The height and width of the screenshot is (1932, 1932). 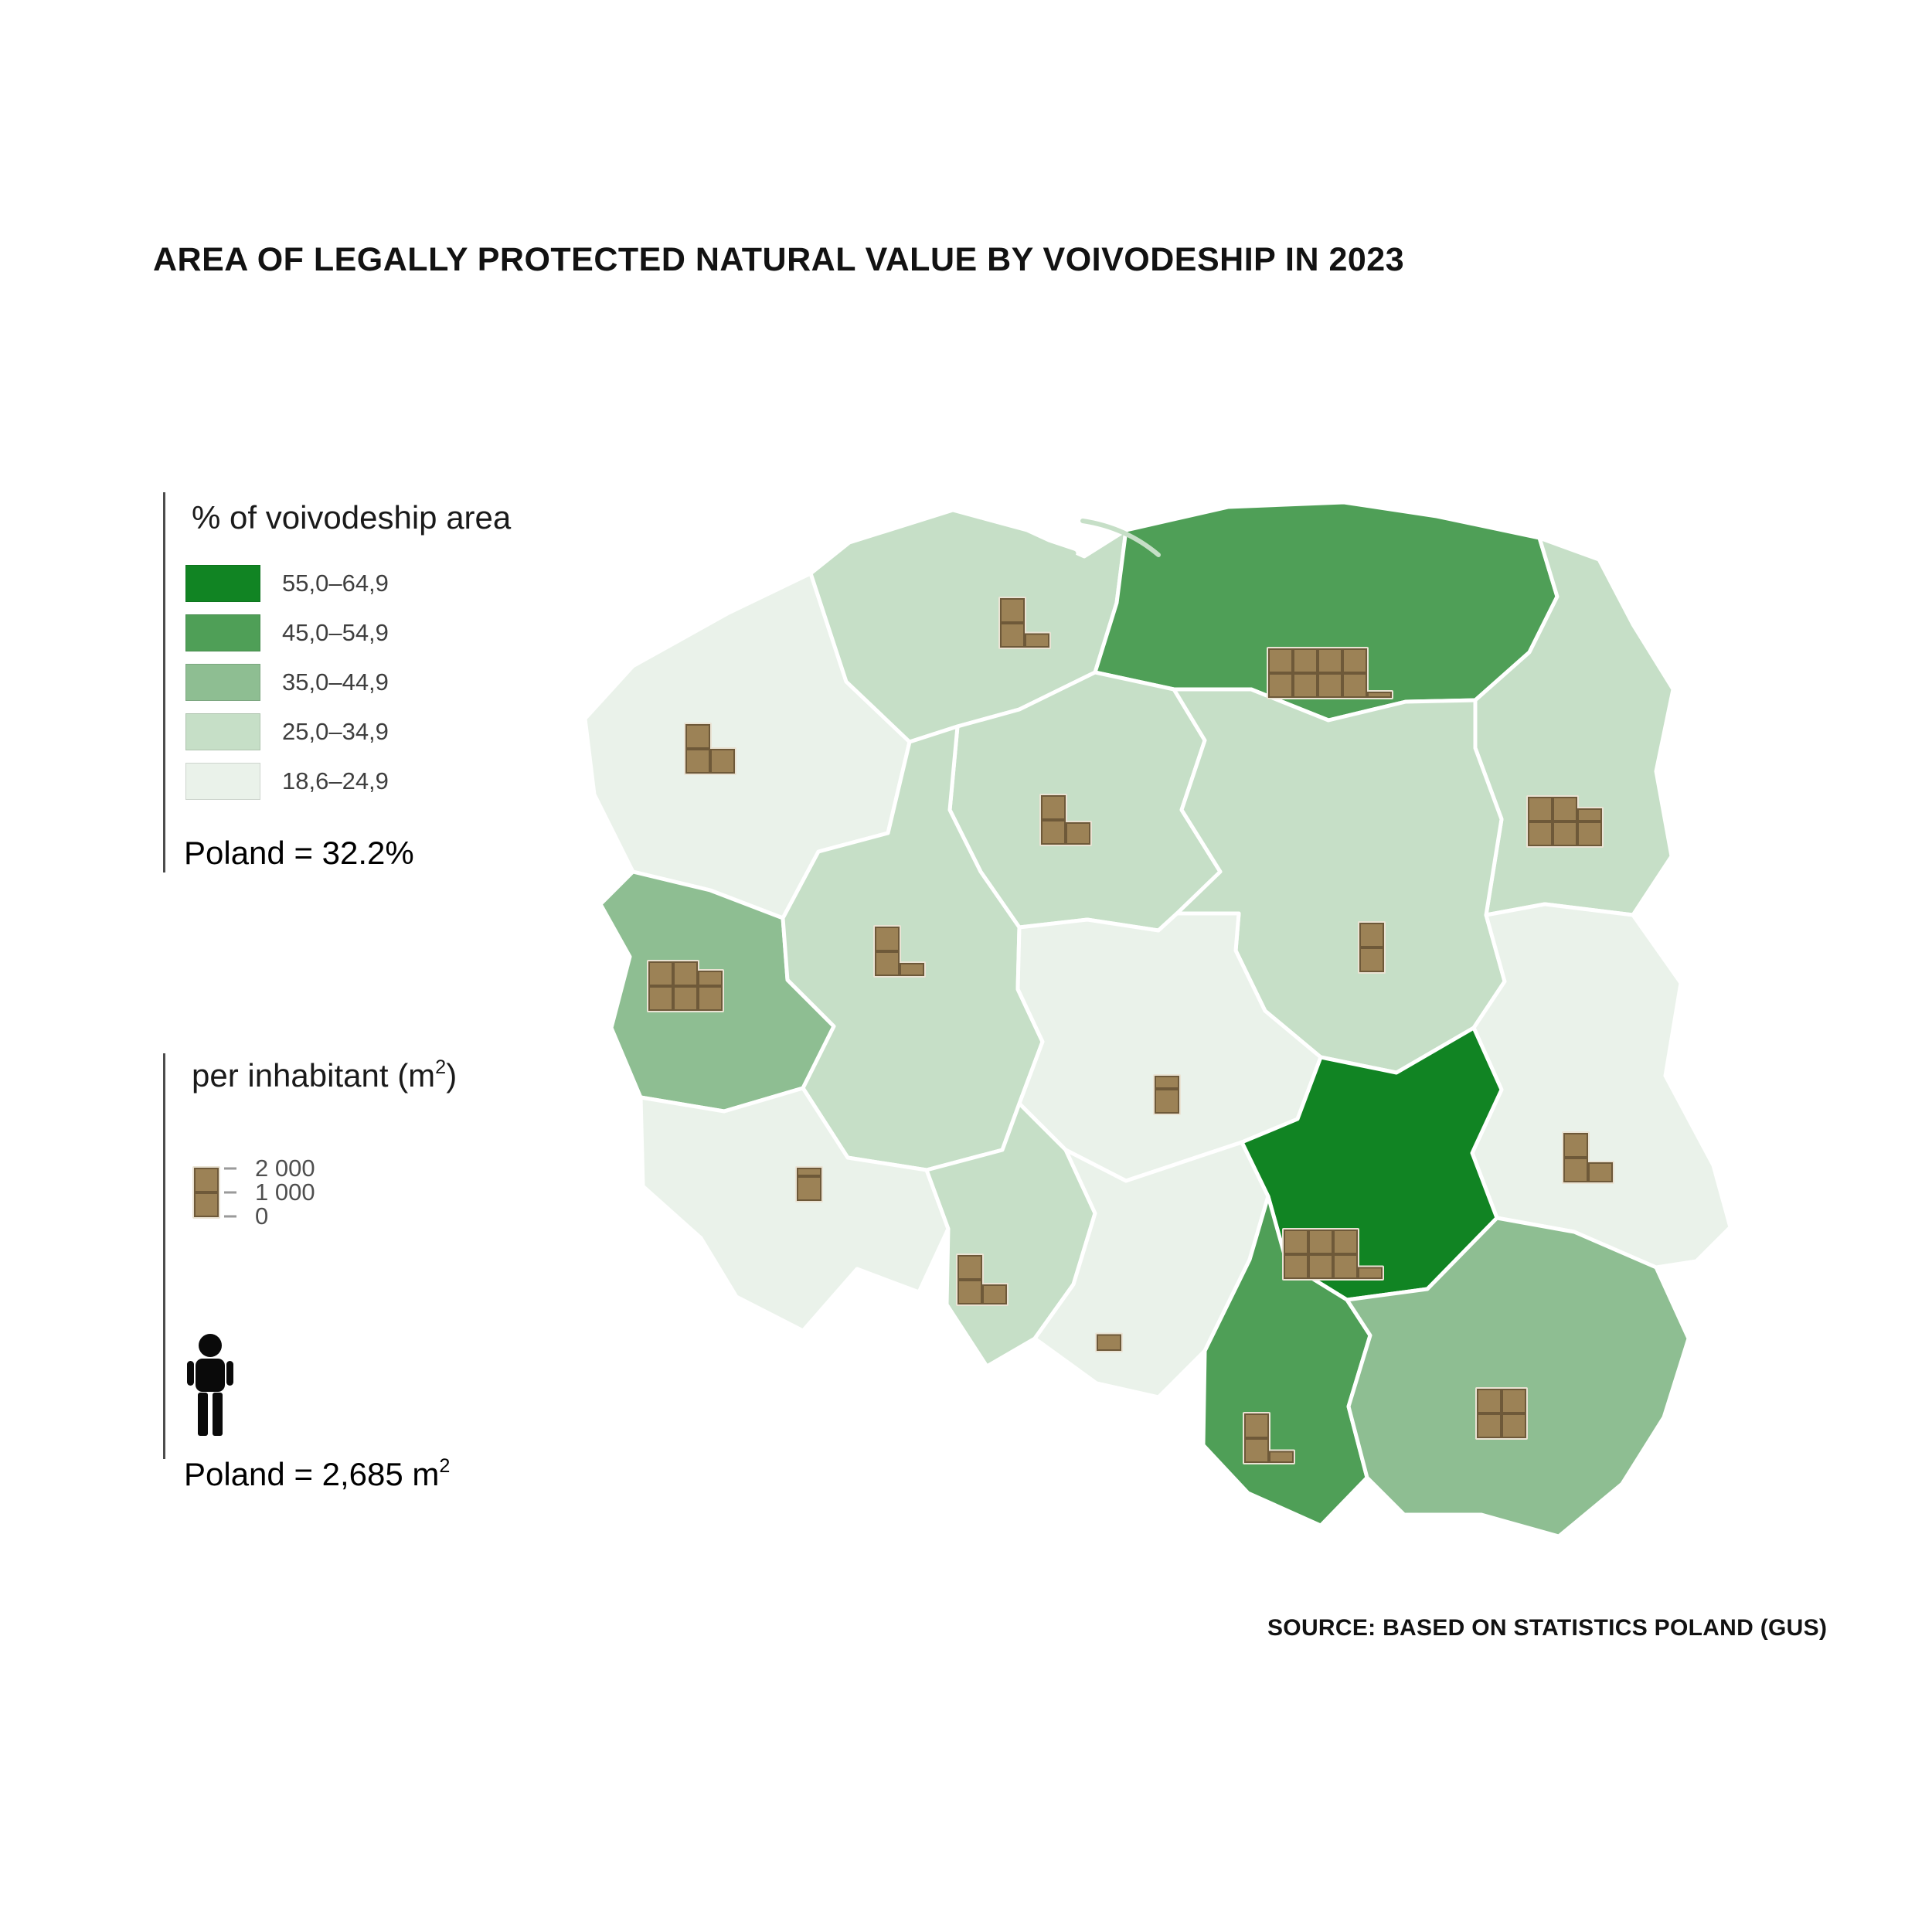 I want to click on bar-dolnoslaskie, so click(x=809, y=1184).